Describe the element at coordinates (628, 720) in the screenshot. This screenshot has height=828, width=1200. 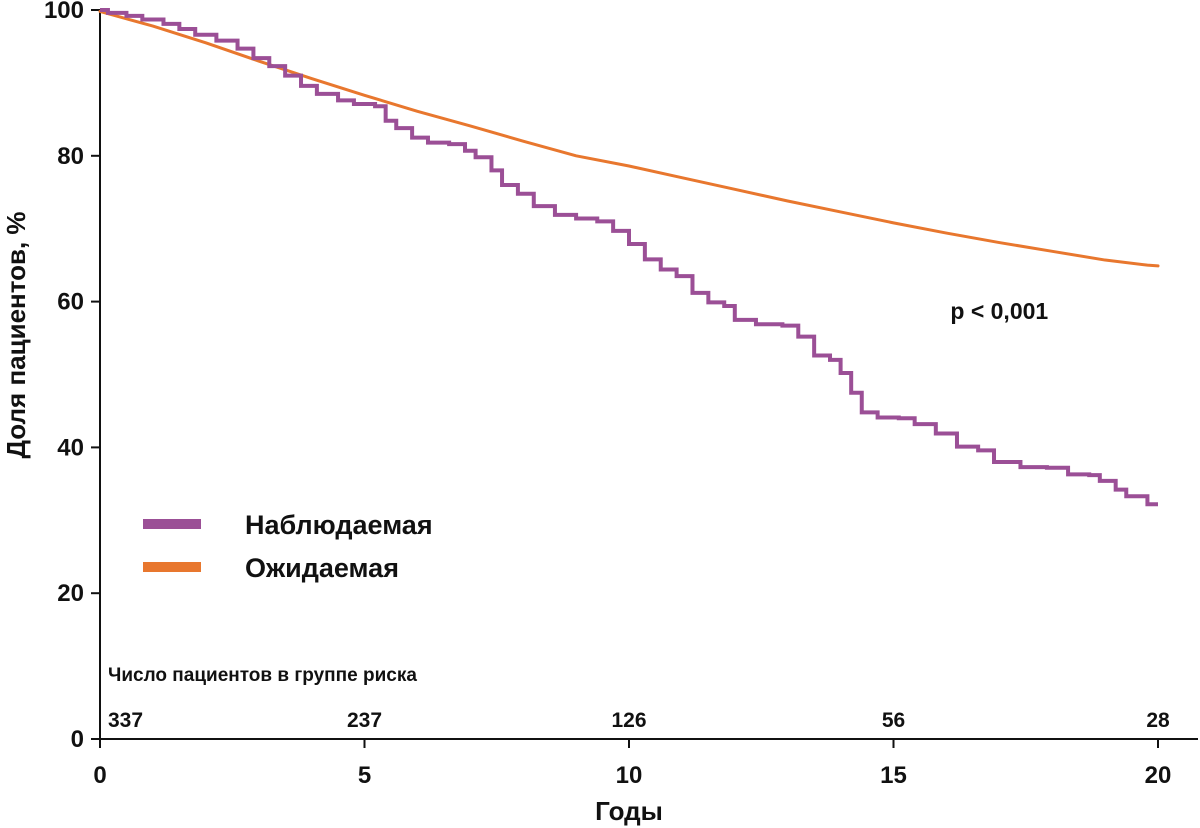
I see `risk-table-value: 126` at that location.